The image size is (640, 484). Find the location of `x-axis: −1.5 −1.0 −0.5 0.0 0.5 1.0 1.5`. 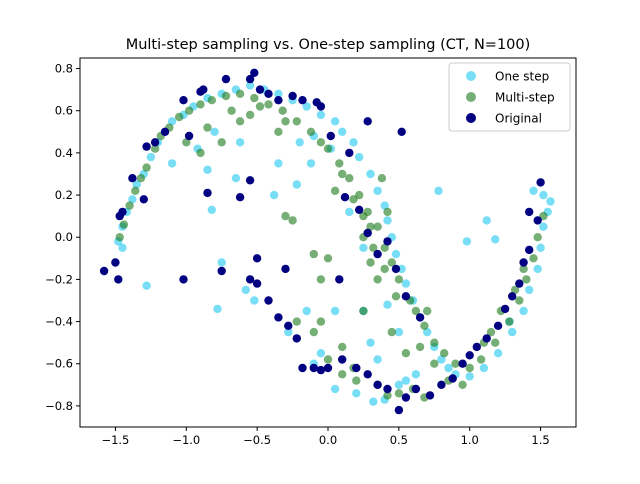

x-axis: −1.5 −1.0 −0.5 0.0 0.5 1.0 1.5 is located at coordinates (325, 437).